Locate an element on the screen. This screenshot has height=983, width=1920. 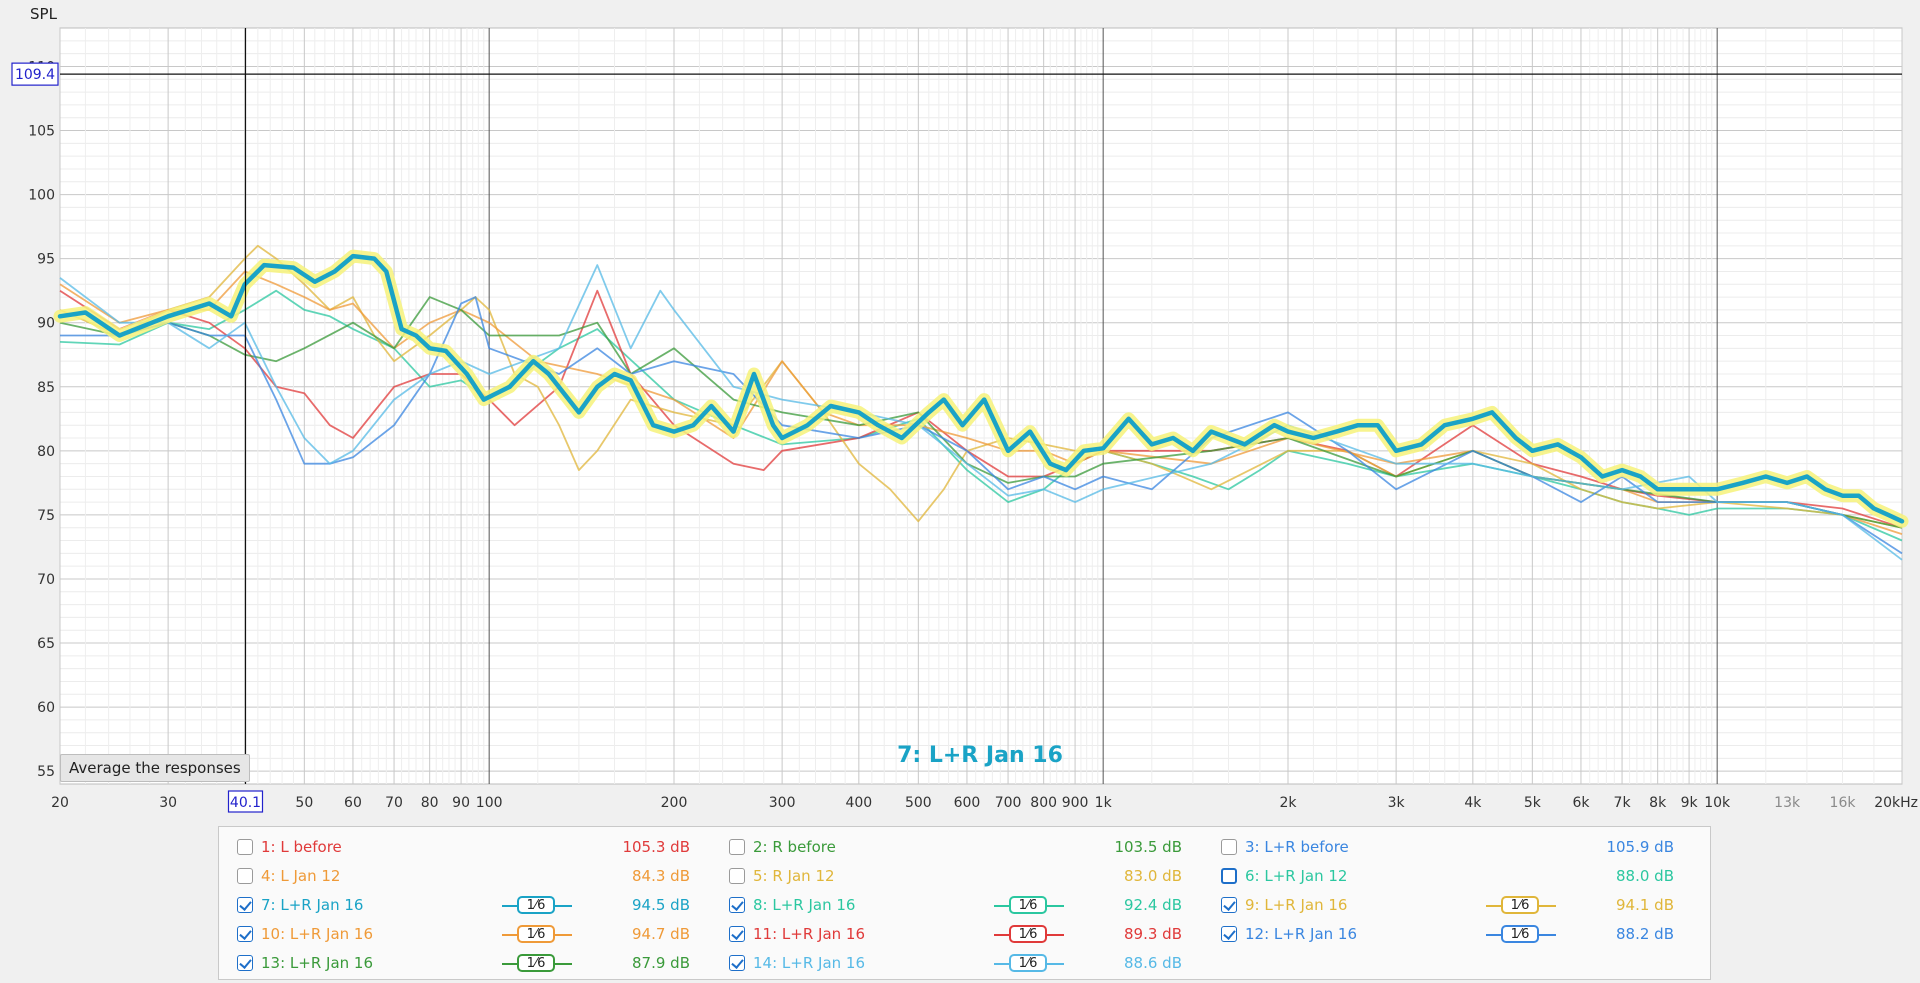
x-tick-label: 7k is located at coordinates (1623, 803).